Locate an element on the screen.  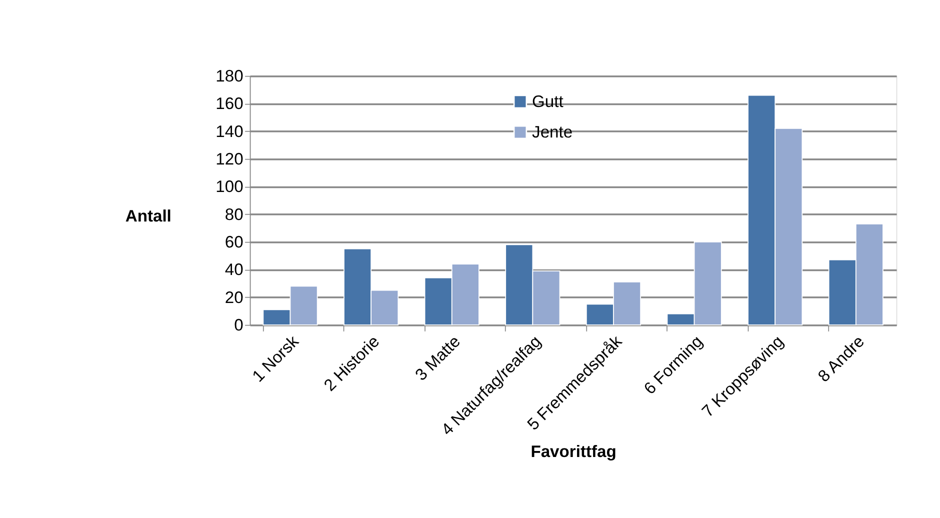
y-tick-label: 100 is located at coordinates (230, 186).